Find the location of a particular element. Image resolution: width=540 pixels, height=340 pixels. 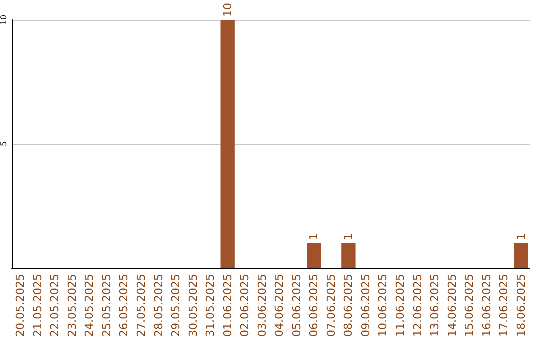

x-tick-label: 22.05.2025 is located at coordinates (55, 306).